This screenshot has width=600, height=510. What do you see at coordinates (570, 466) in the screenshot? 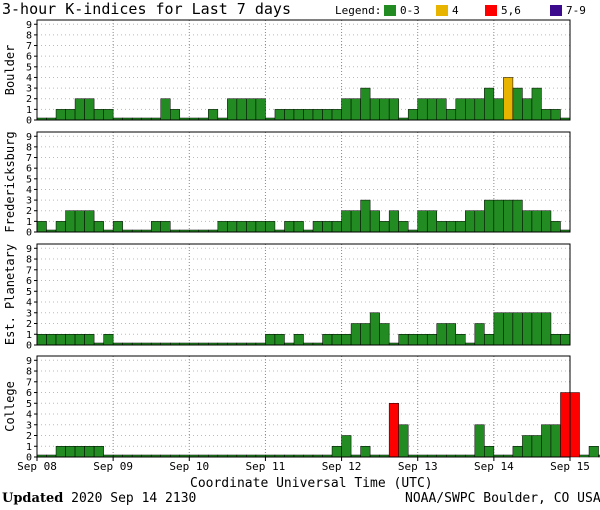
I see `x-tick-label: Sep 15` at bounding box center [570, 466].